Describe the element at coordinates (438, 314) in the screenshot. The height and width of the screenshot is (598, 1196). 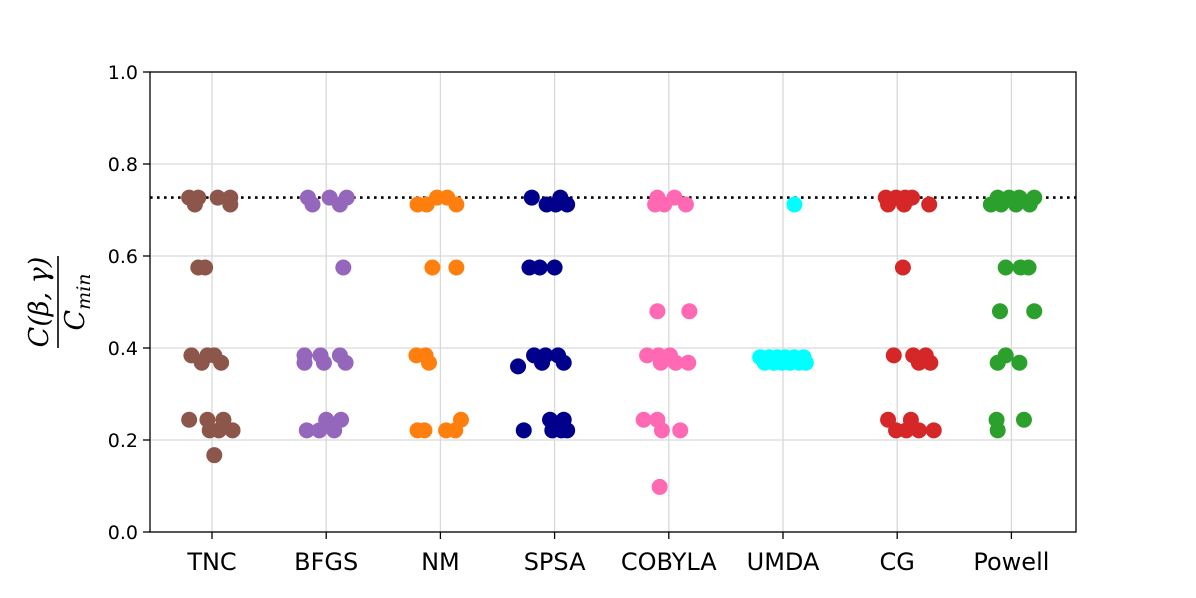
I see `series-nm` at that location.